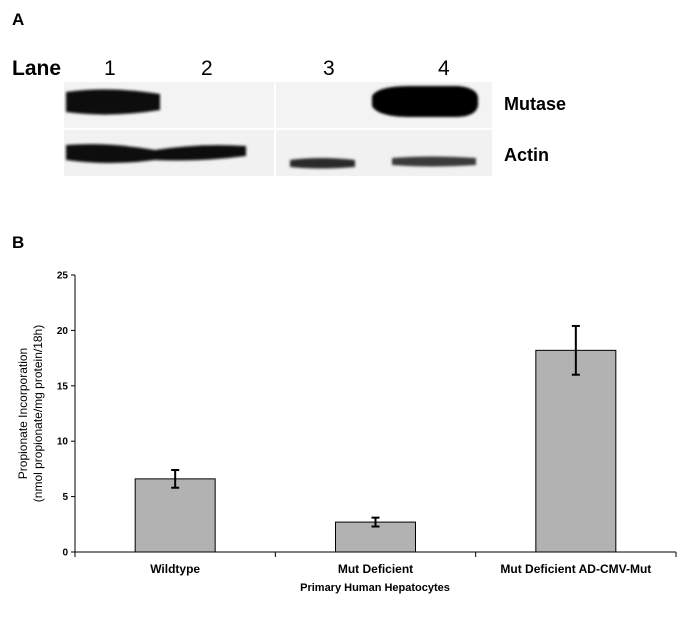  What do you see at coordinates (63, 276) in the screenshot?
I see `y-tick-label-5: 25` at bounding box center [63, 276].